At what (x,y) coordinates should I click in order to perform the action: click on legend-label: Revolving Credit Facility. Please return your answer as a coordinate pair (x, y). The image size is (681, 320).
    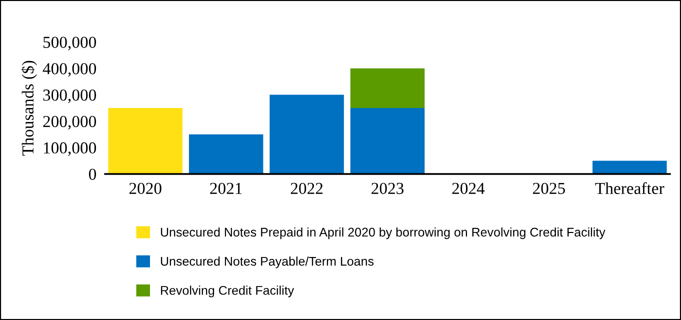
    Looking at the image, I should click on (227, 292).